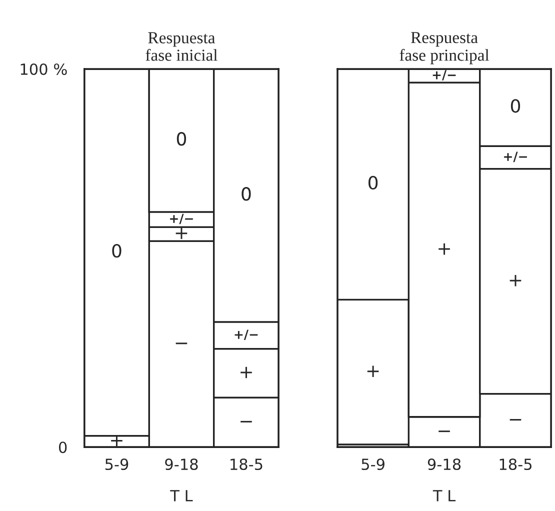  What do you see at coordinates (182, 46) in the screenshot?
I see `chart-title: Respuesta fase inicial` at bounding box center [182, 46].